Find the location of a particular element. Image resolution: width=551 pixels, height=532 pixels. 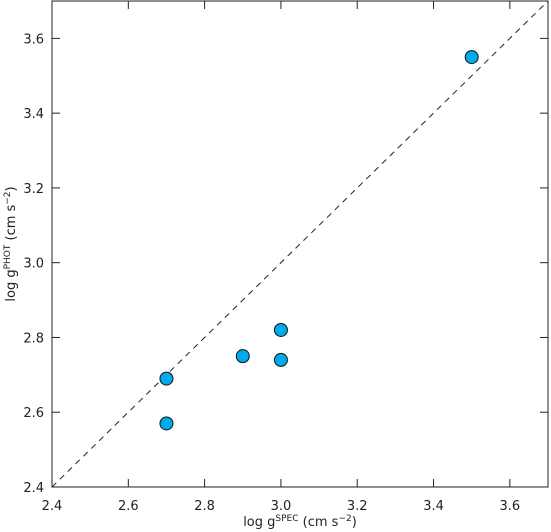

y-tick-label: 2.6 is located at coordinates (33, 413).